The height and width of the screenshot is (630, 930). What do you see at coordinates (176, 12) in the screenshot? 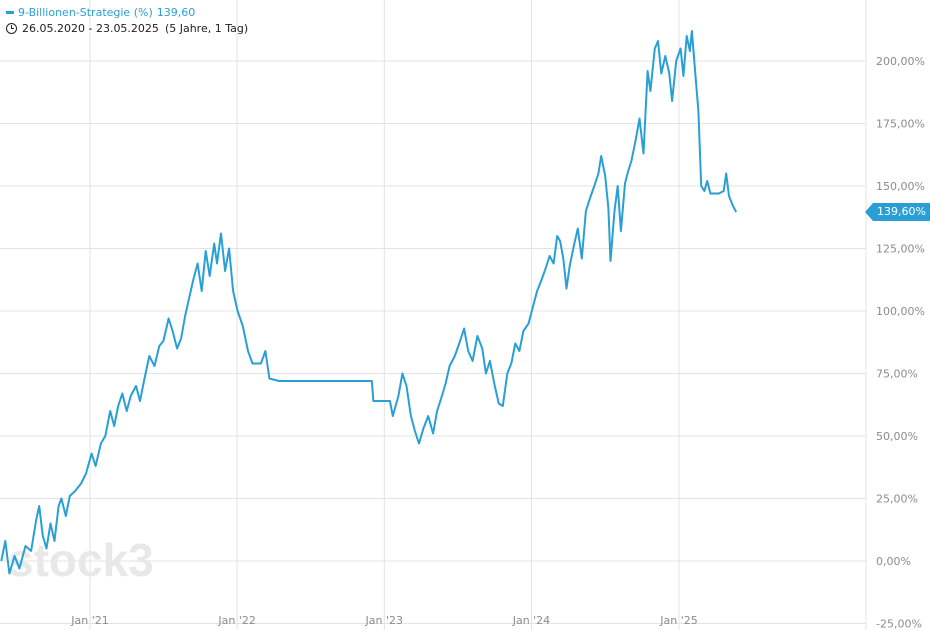
I see `legend-last-value: 139,60` at bounding box center [176, 12].